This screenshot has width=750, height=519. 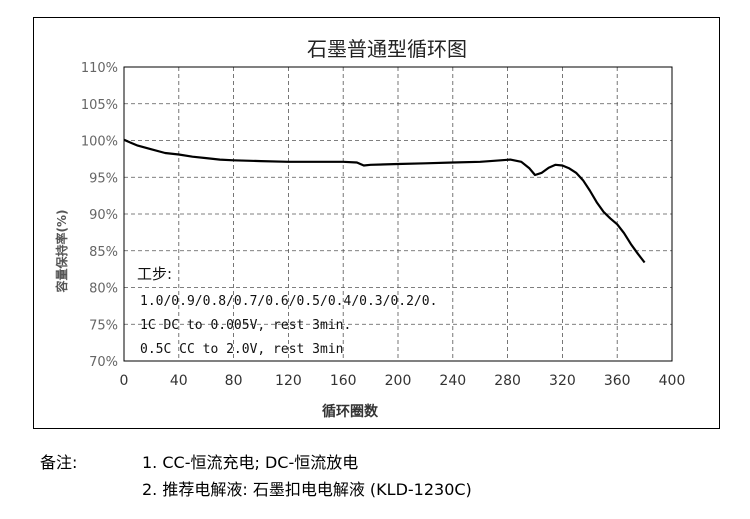 What do you see at coordinates (99, 142) in the screenshot?
I see `y-tick-label: 100%` at bounding box center [99, 142].